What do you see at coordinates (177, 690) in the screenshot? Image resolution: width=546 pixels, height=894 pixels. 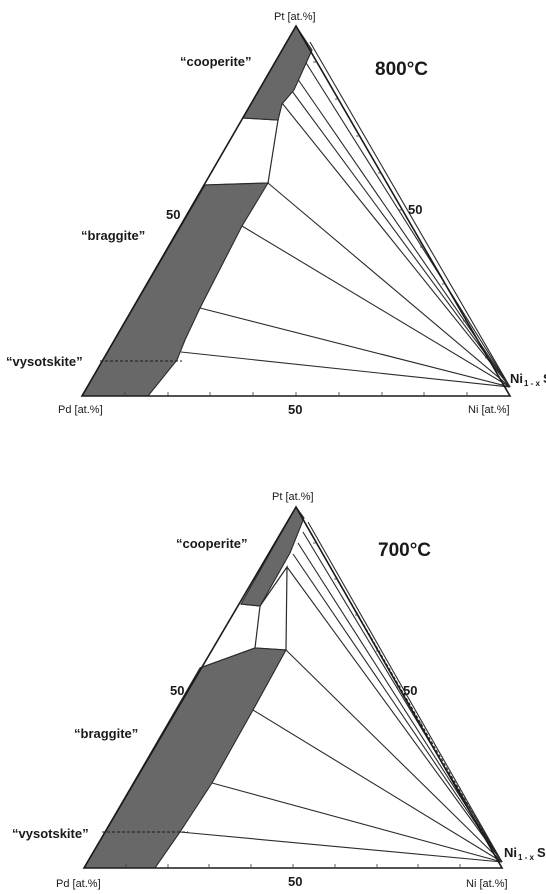 I see `fifty-left-label-700: 50` at bounding box center [177, 690].